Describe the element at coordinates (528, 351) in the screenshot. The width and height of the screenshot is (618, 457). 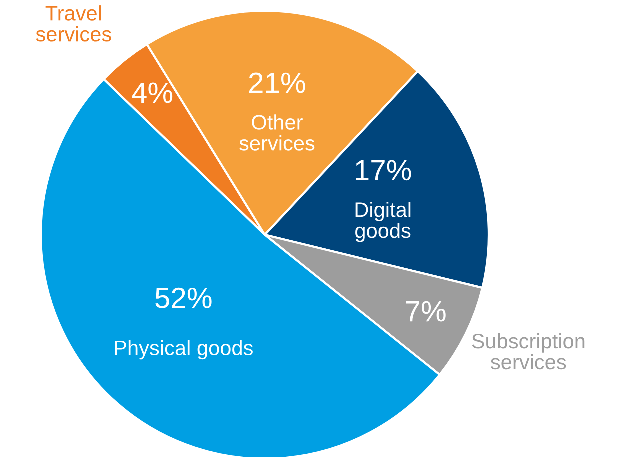
I see `slice-label: Subscription services` at that location.